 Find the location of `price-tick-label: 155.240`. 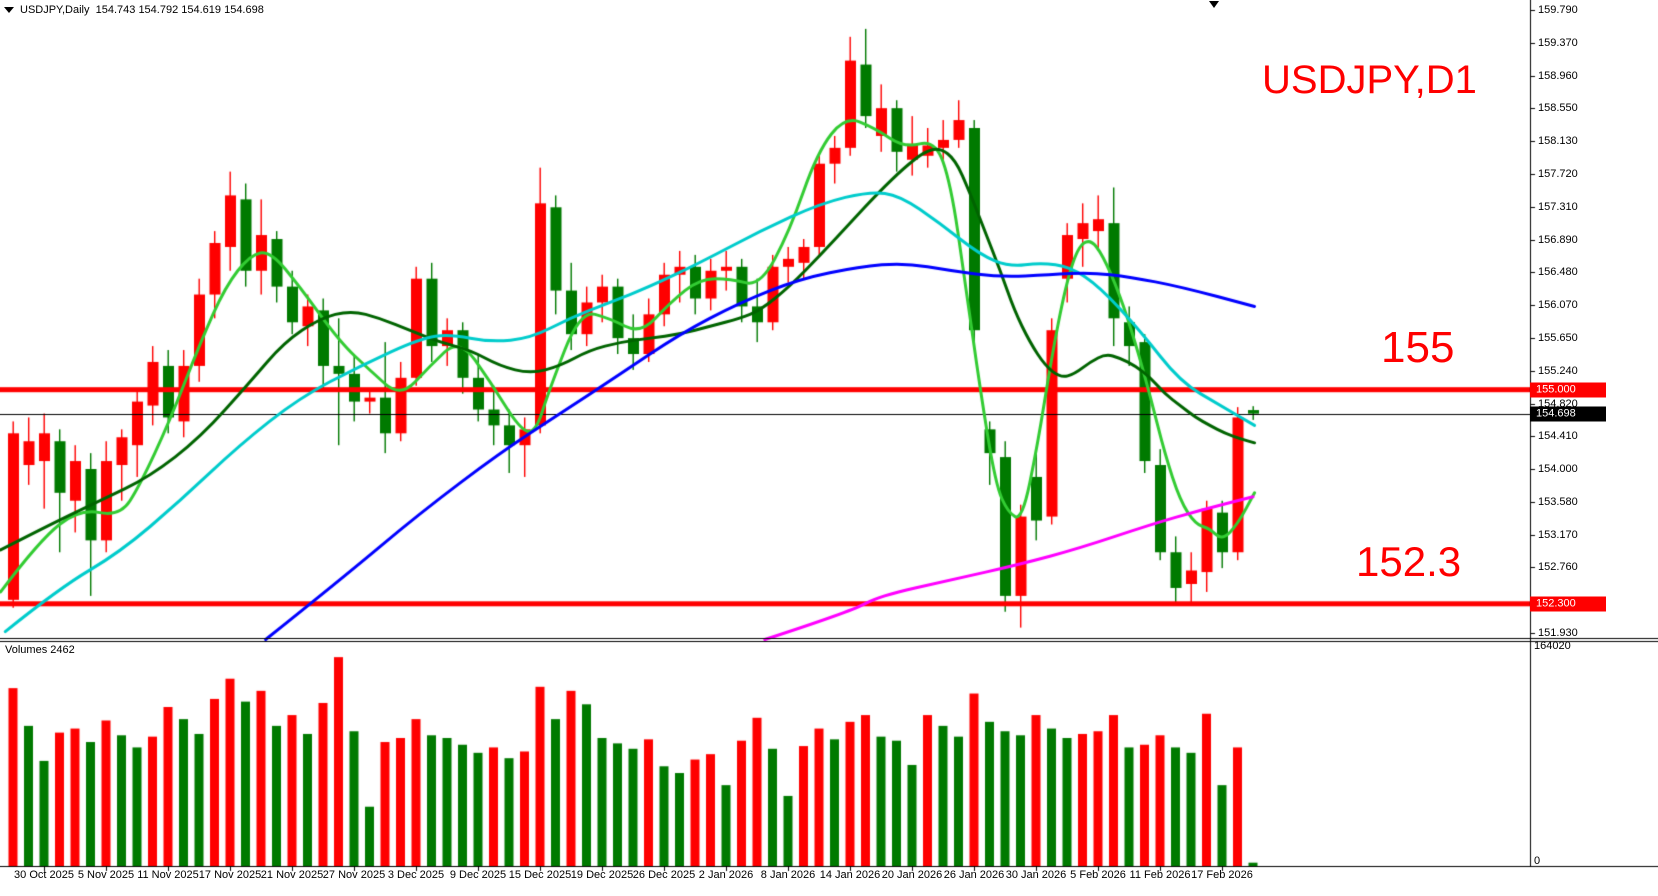

price-tick-label: 155.240 is located at coordinates (1558, 370).